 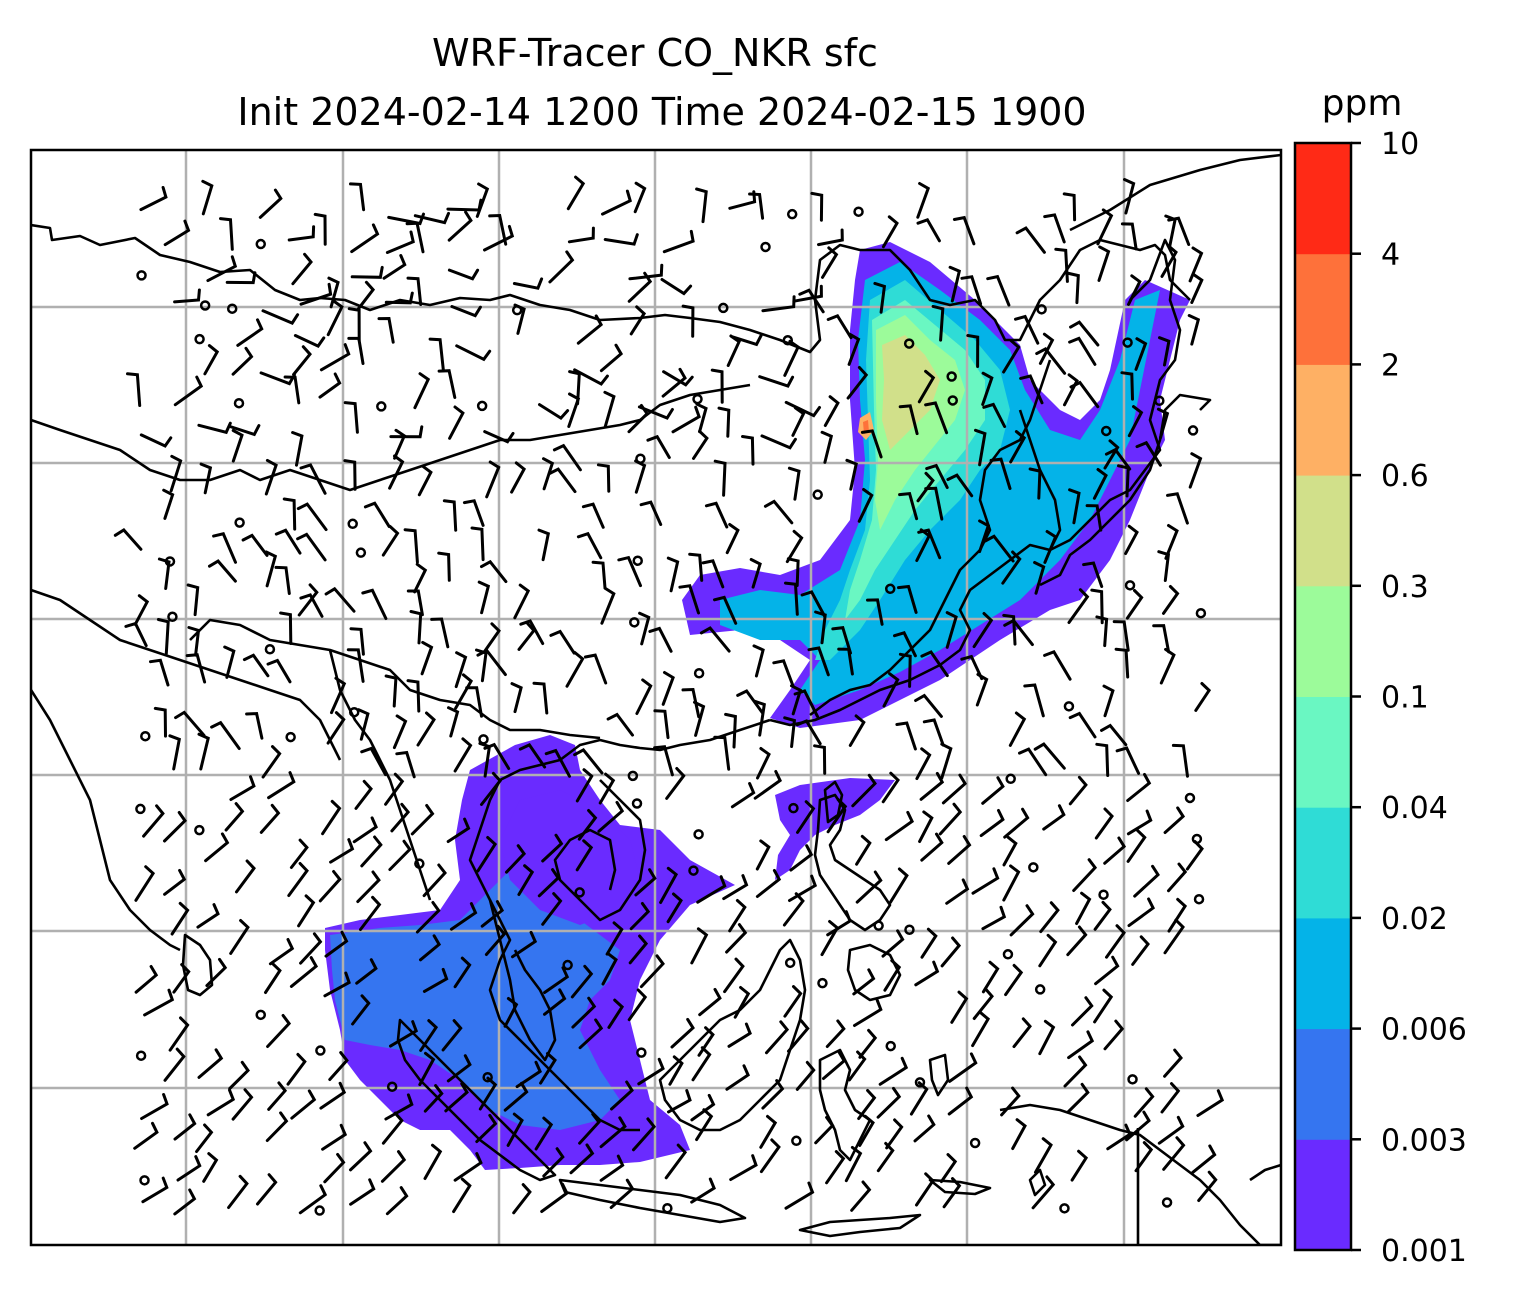 What do you see at coordinates (1405, 698) in the screenshot?
I see `colorbar-tick-label: 0.1` at bounding box center [1405, 698].